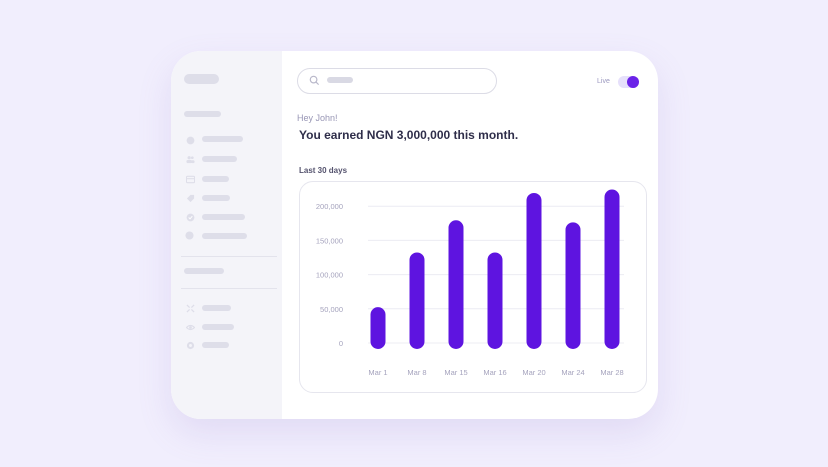  I want to click on period-label: Last 30 days, so click(323, 170).